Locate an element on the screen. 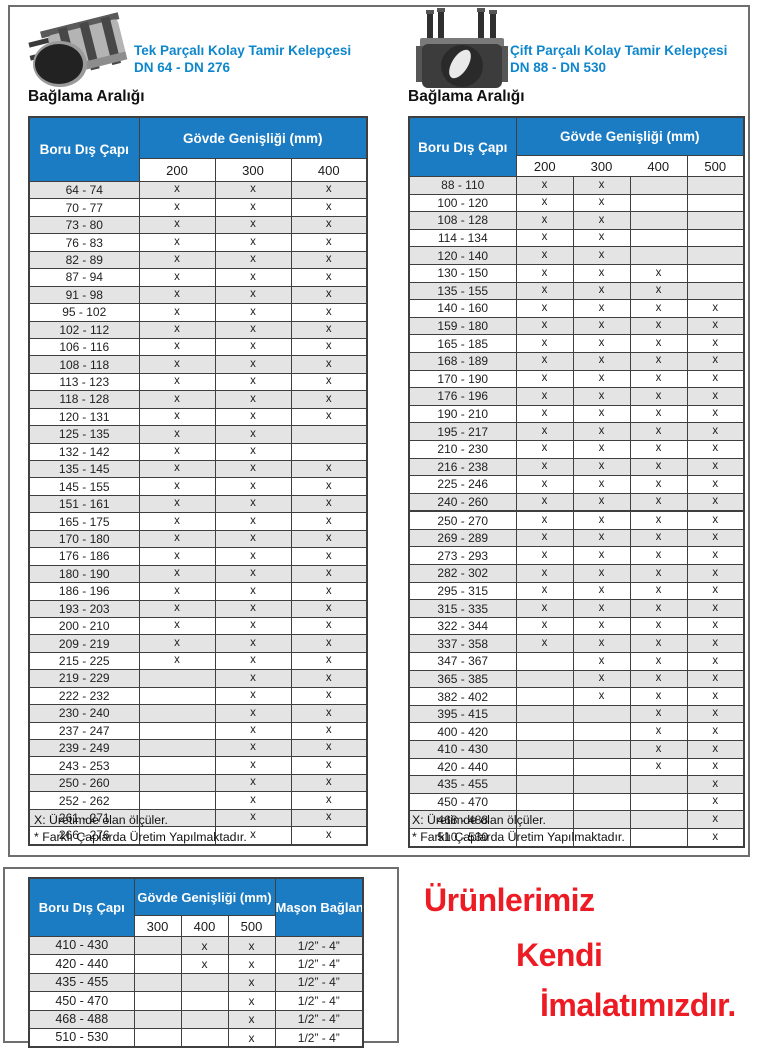 Image resolution: width=760 pixels, height=1048 pixels. bottom-row-header: Boru Dış Çapı is located at coordinates (81, 907).